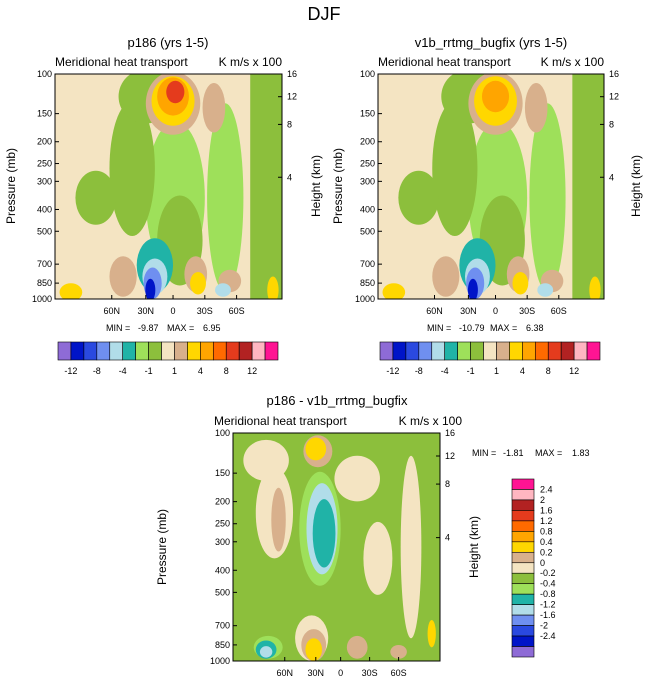 This screenshot has width=648, height=685. Describe the element at coordinates (146, 311) in the screenshot. I see `x-tick-label: 30N` at that location.